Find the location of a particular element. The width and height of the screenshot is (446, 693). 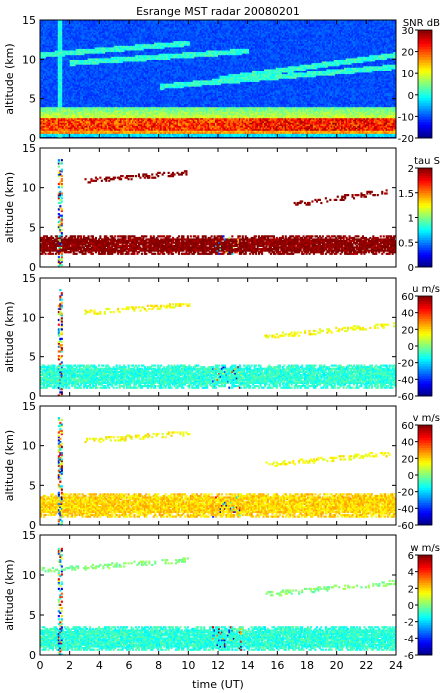

colorbar-label: u m/s is located at coordinates (426, 289).